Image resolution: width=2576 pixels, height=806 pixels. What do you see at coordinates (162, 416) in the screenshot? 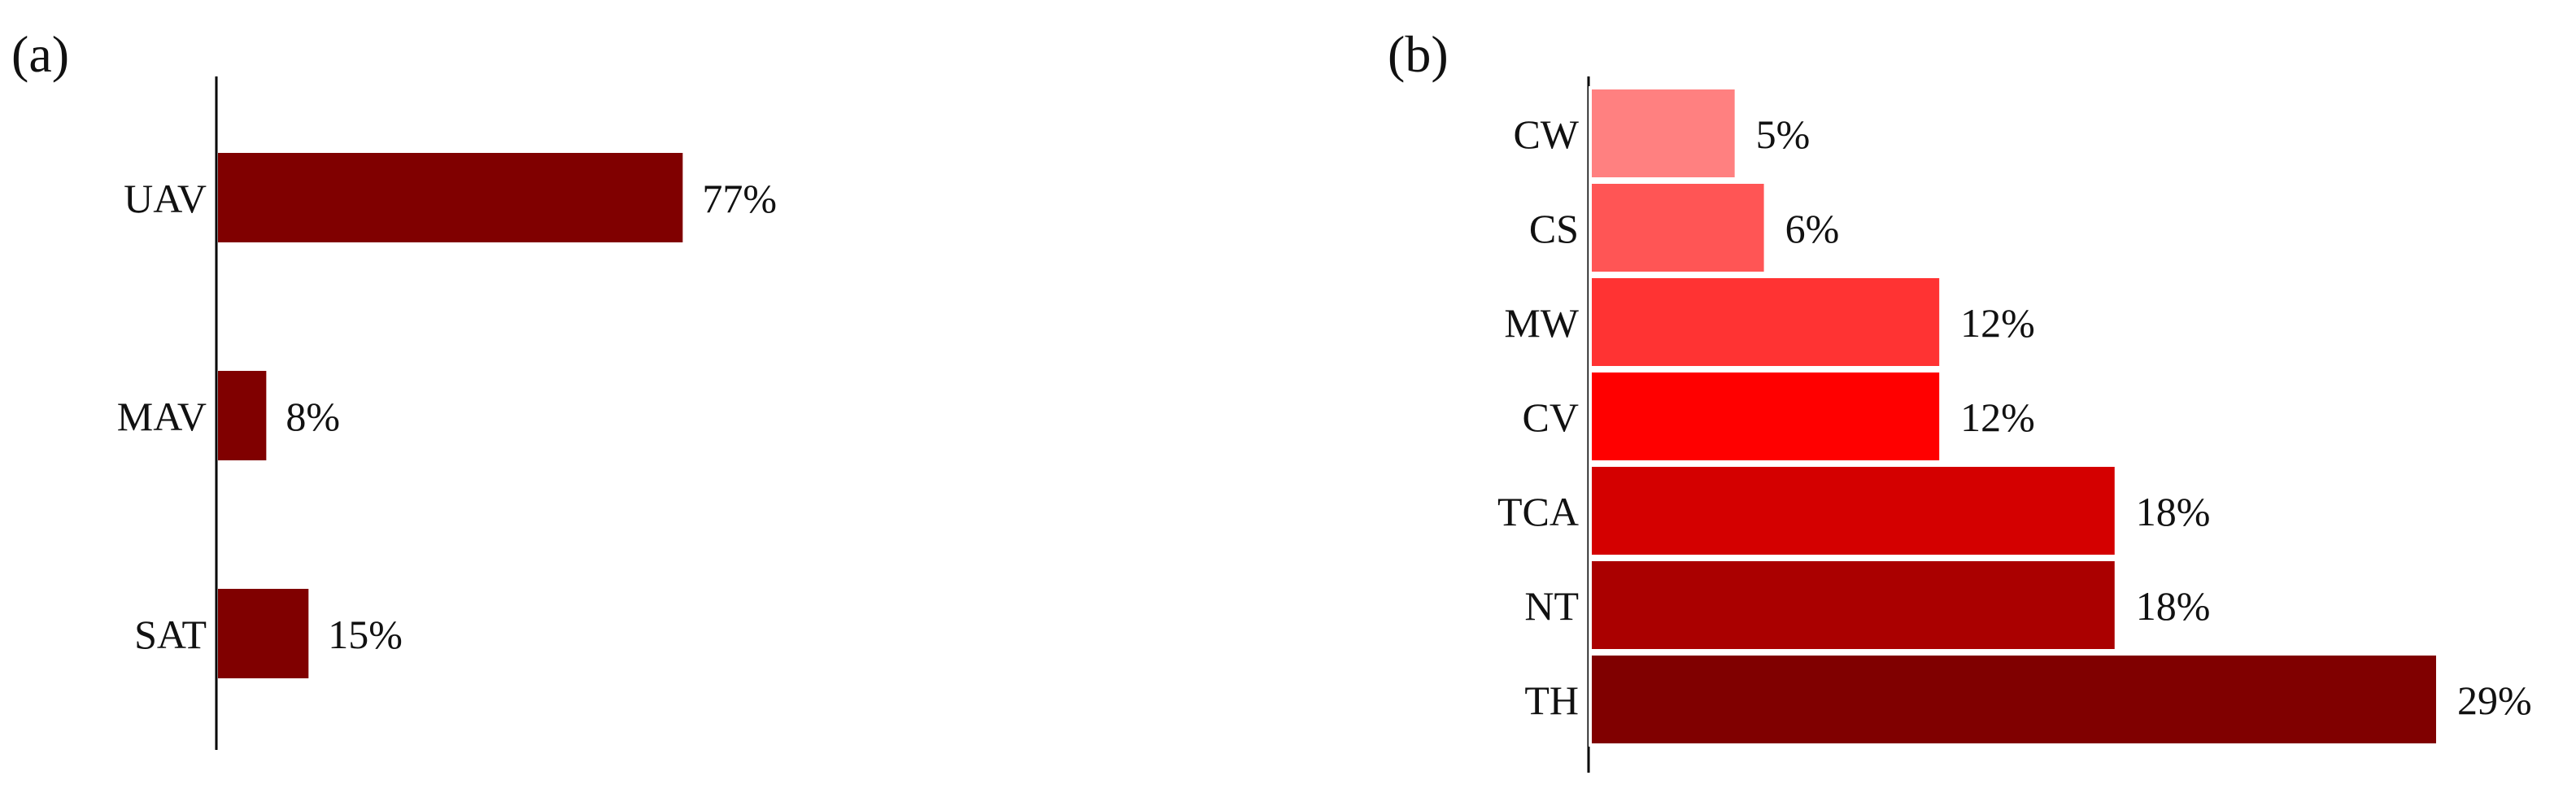
I see `panel-a-mav-tick-label: MAV` at bounding box center [162, 416].